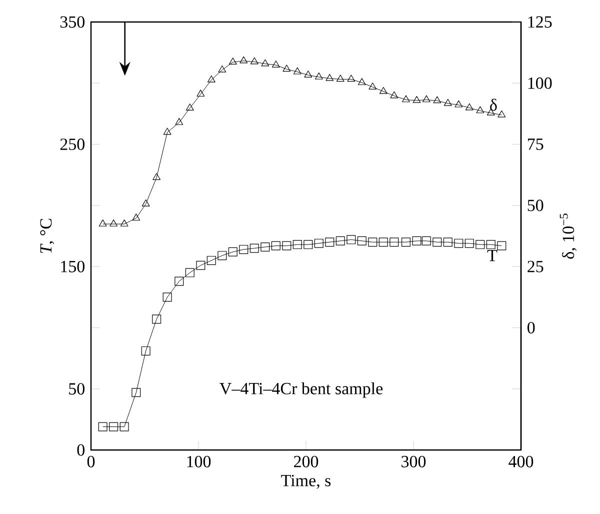 Image resolution: width=600 pixels, height=514 pixels. I want to click on x-axis-title: Time, s, so click(306, 481).